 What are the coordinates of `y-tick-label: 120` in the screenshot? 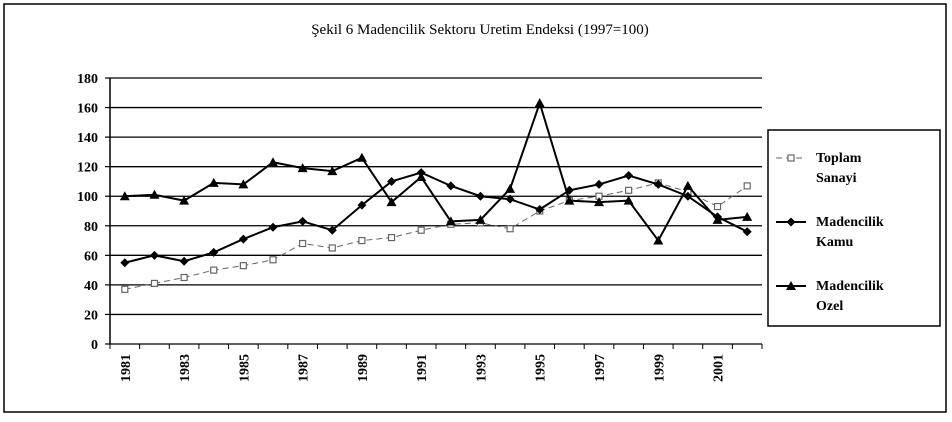 It's located at (87, 168).